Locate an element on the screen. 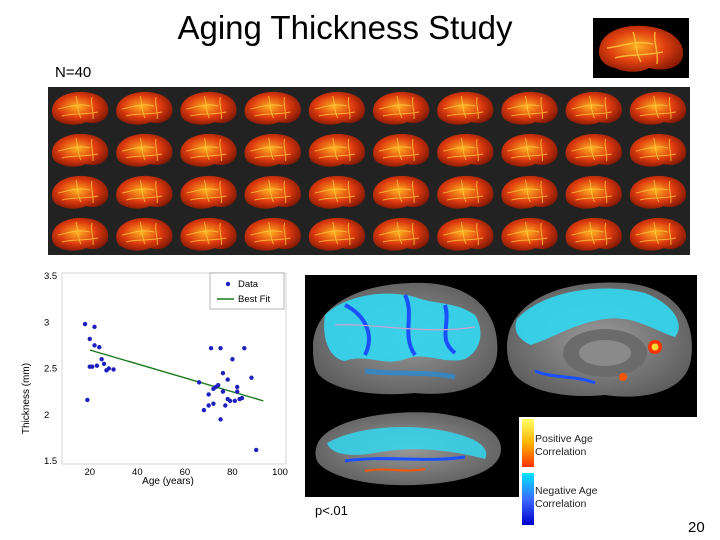 The width and height of the screenshot is (720, 540). y-tick-label: 3.5 is located at coordinates (50, 276).